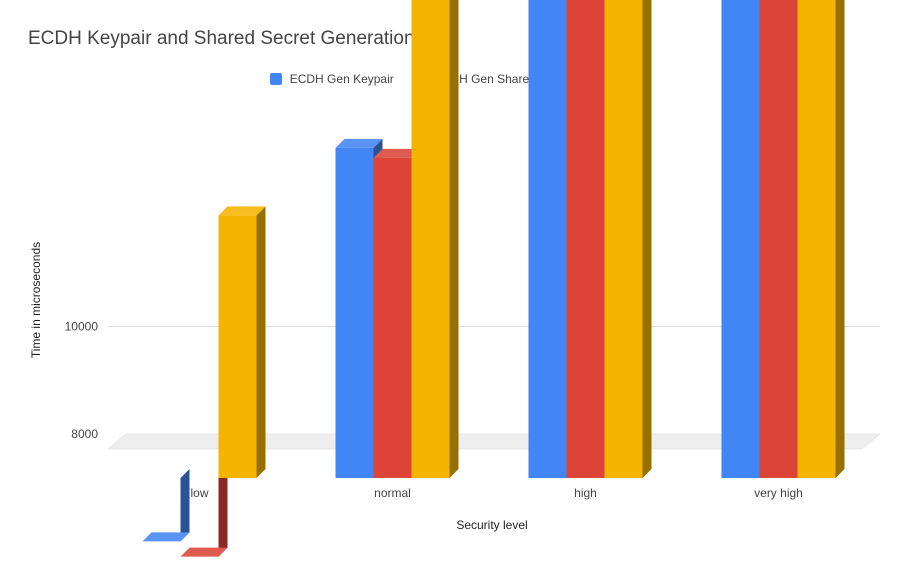 This screenshot has width=908, height=562. What do you see at coordinates (341, 79) in the screenshot?
I see `legend-label: ECDH Gen Keypair` at bounding box center [341, 79].